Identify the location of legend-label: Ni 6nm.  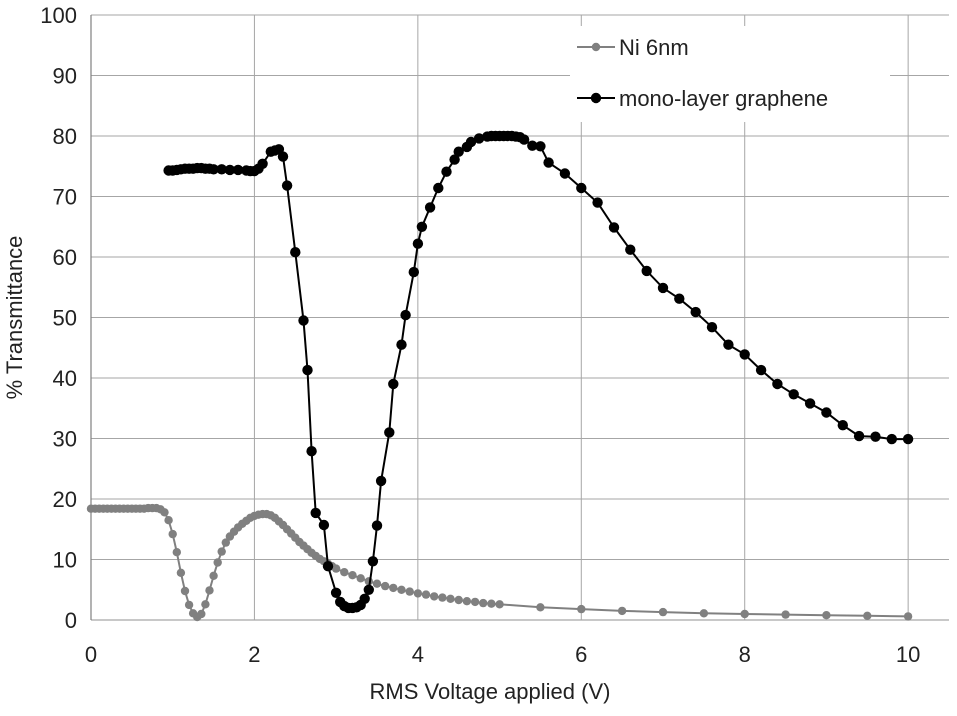
(654, 47).